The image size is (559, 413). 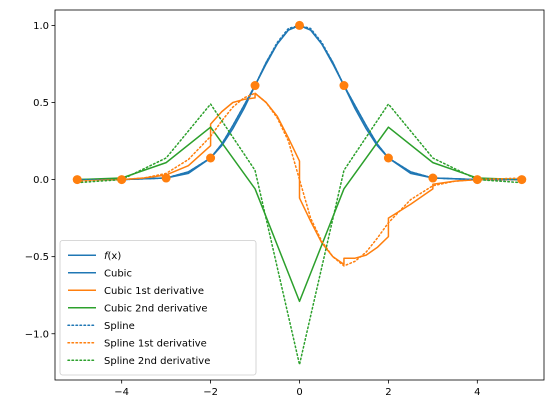 I want to click on legend-label: Cubic 1st derivative, so click(x=154, y=291).